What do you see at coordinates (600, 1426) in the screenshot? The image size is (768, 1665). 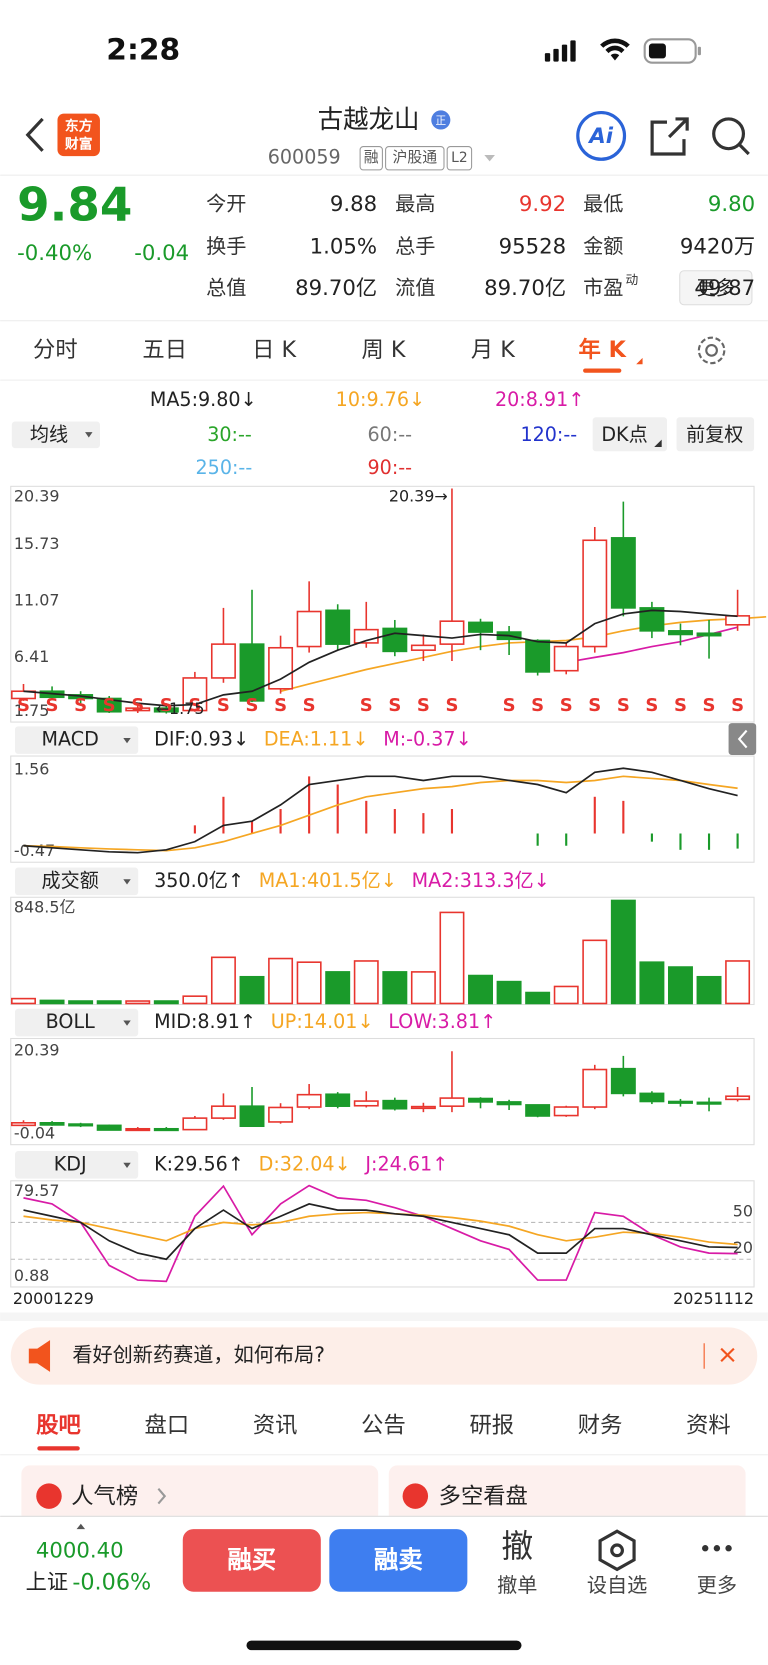 I see `section-tab: 财务` at bounding box center [600, 1426].